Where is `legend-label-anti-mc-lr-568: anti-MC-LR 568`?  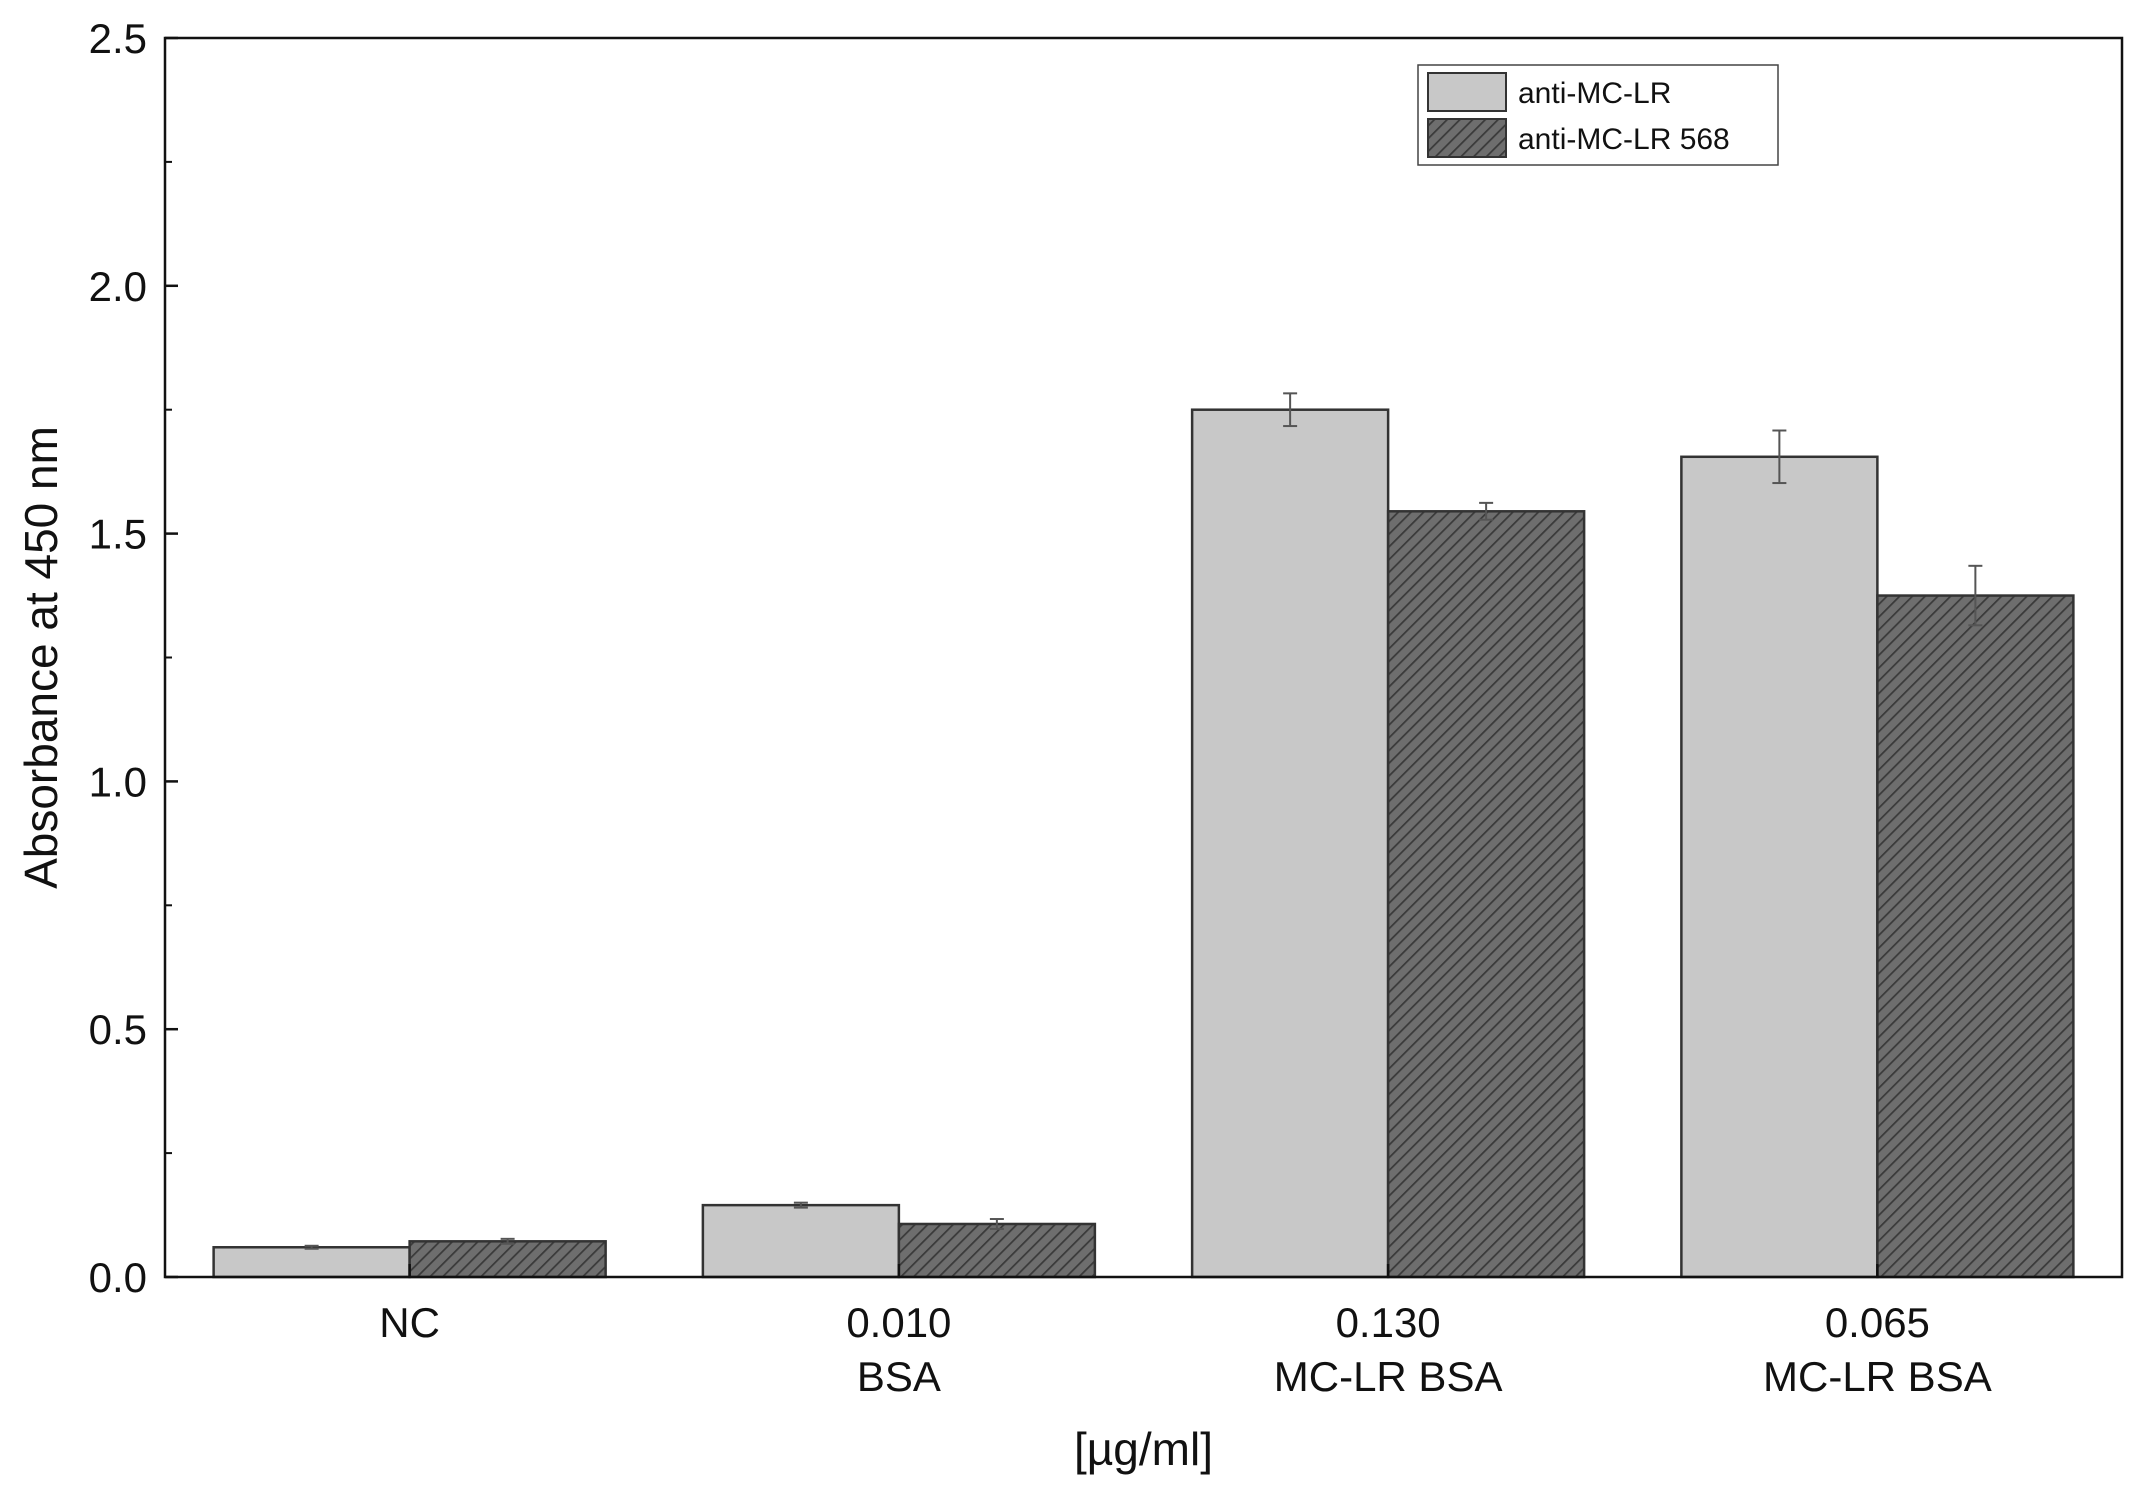
legend-label-anti-mc-lr-568: anti-MC-LR 568 is located at coordinates (1624, 139).